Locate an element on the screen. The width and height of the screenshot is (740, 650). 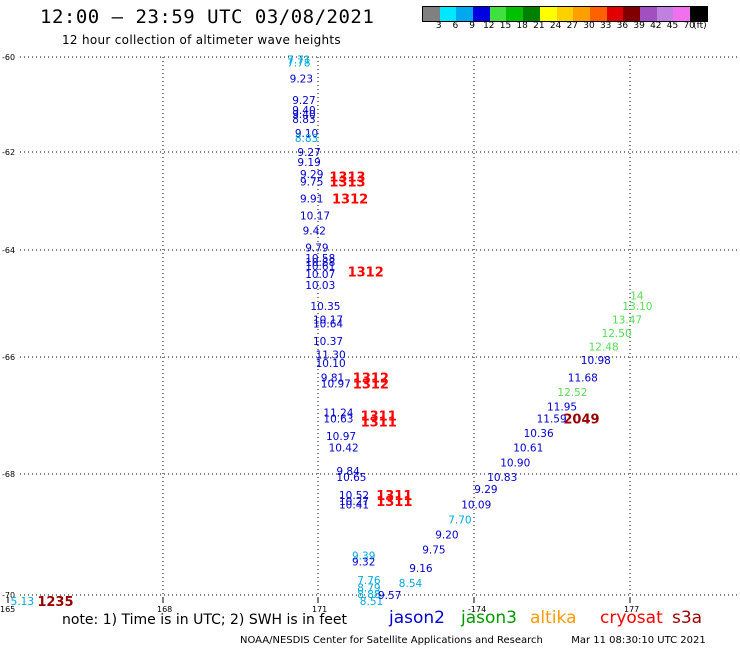
swh-value-label: 10.10 is located at coordinates (331, 364).